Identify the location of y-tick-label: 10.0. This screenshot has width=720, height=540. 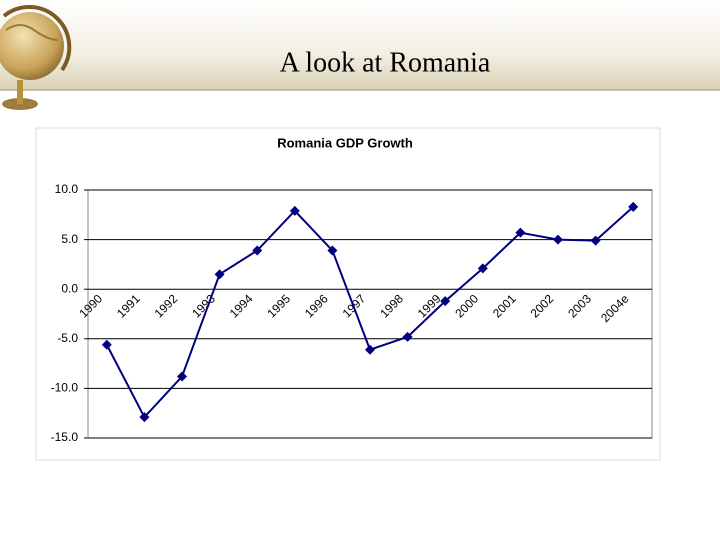
(67, 189).